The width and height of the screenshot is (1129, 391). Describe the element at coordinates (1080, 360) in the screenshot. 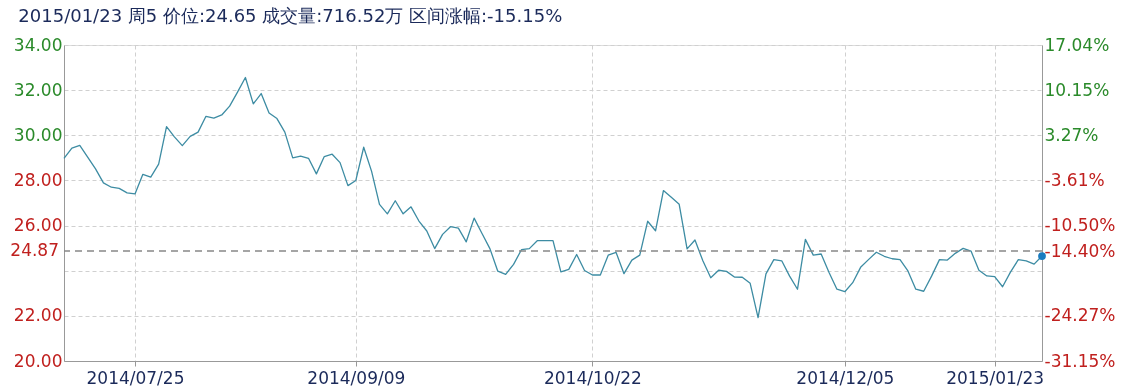

I see `y2-tick-label: -31.15%` at that location.